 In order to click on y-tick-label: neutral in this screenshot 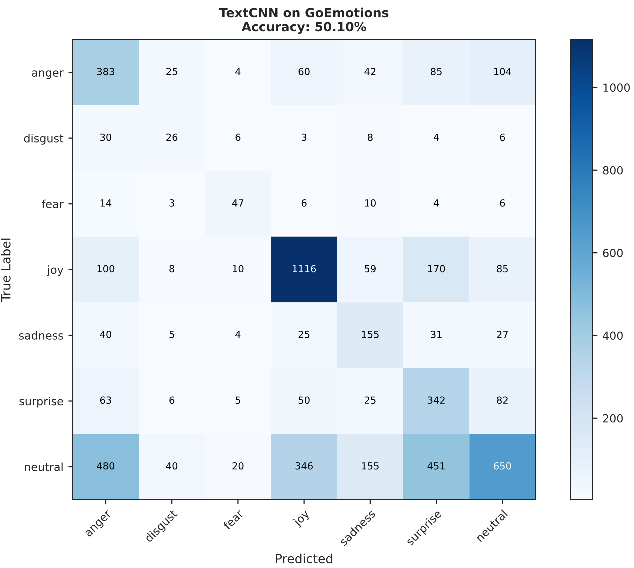, I will do `click(44, 467)`.